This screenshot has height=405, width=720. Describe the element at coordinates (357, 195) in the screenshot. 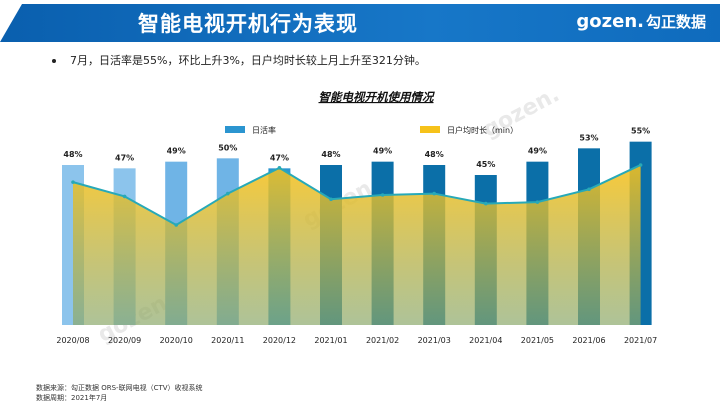

I see `area-line` at that location.